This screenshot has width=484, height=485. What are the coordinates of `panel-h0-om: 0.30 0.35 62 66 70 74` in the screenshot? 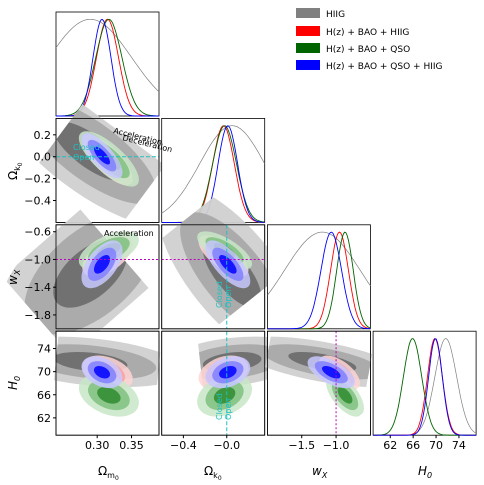 It's located at (99, 391).